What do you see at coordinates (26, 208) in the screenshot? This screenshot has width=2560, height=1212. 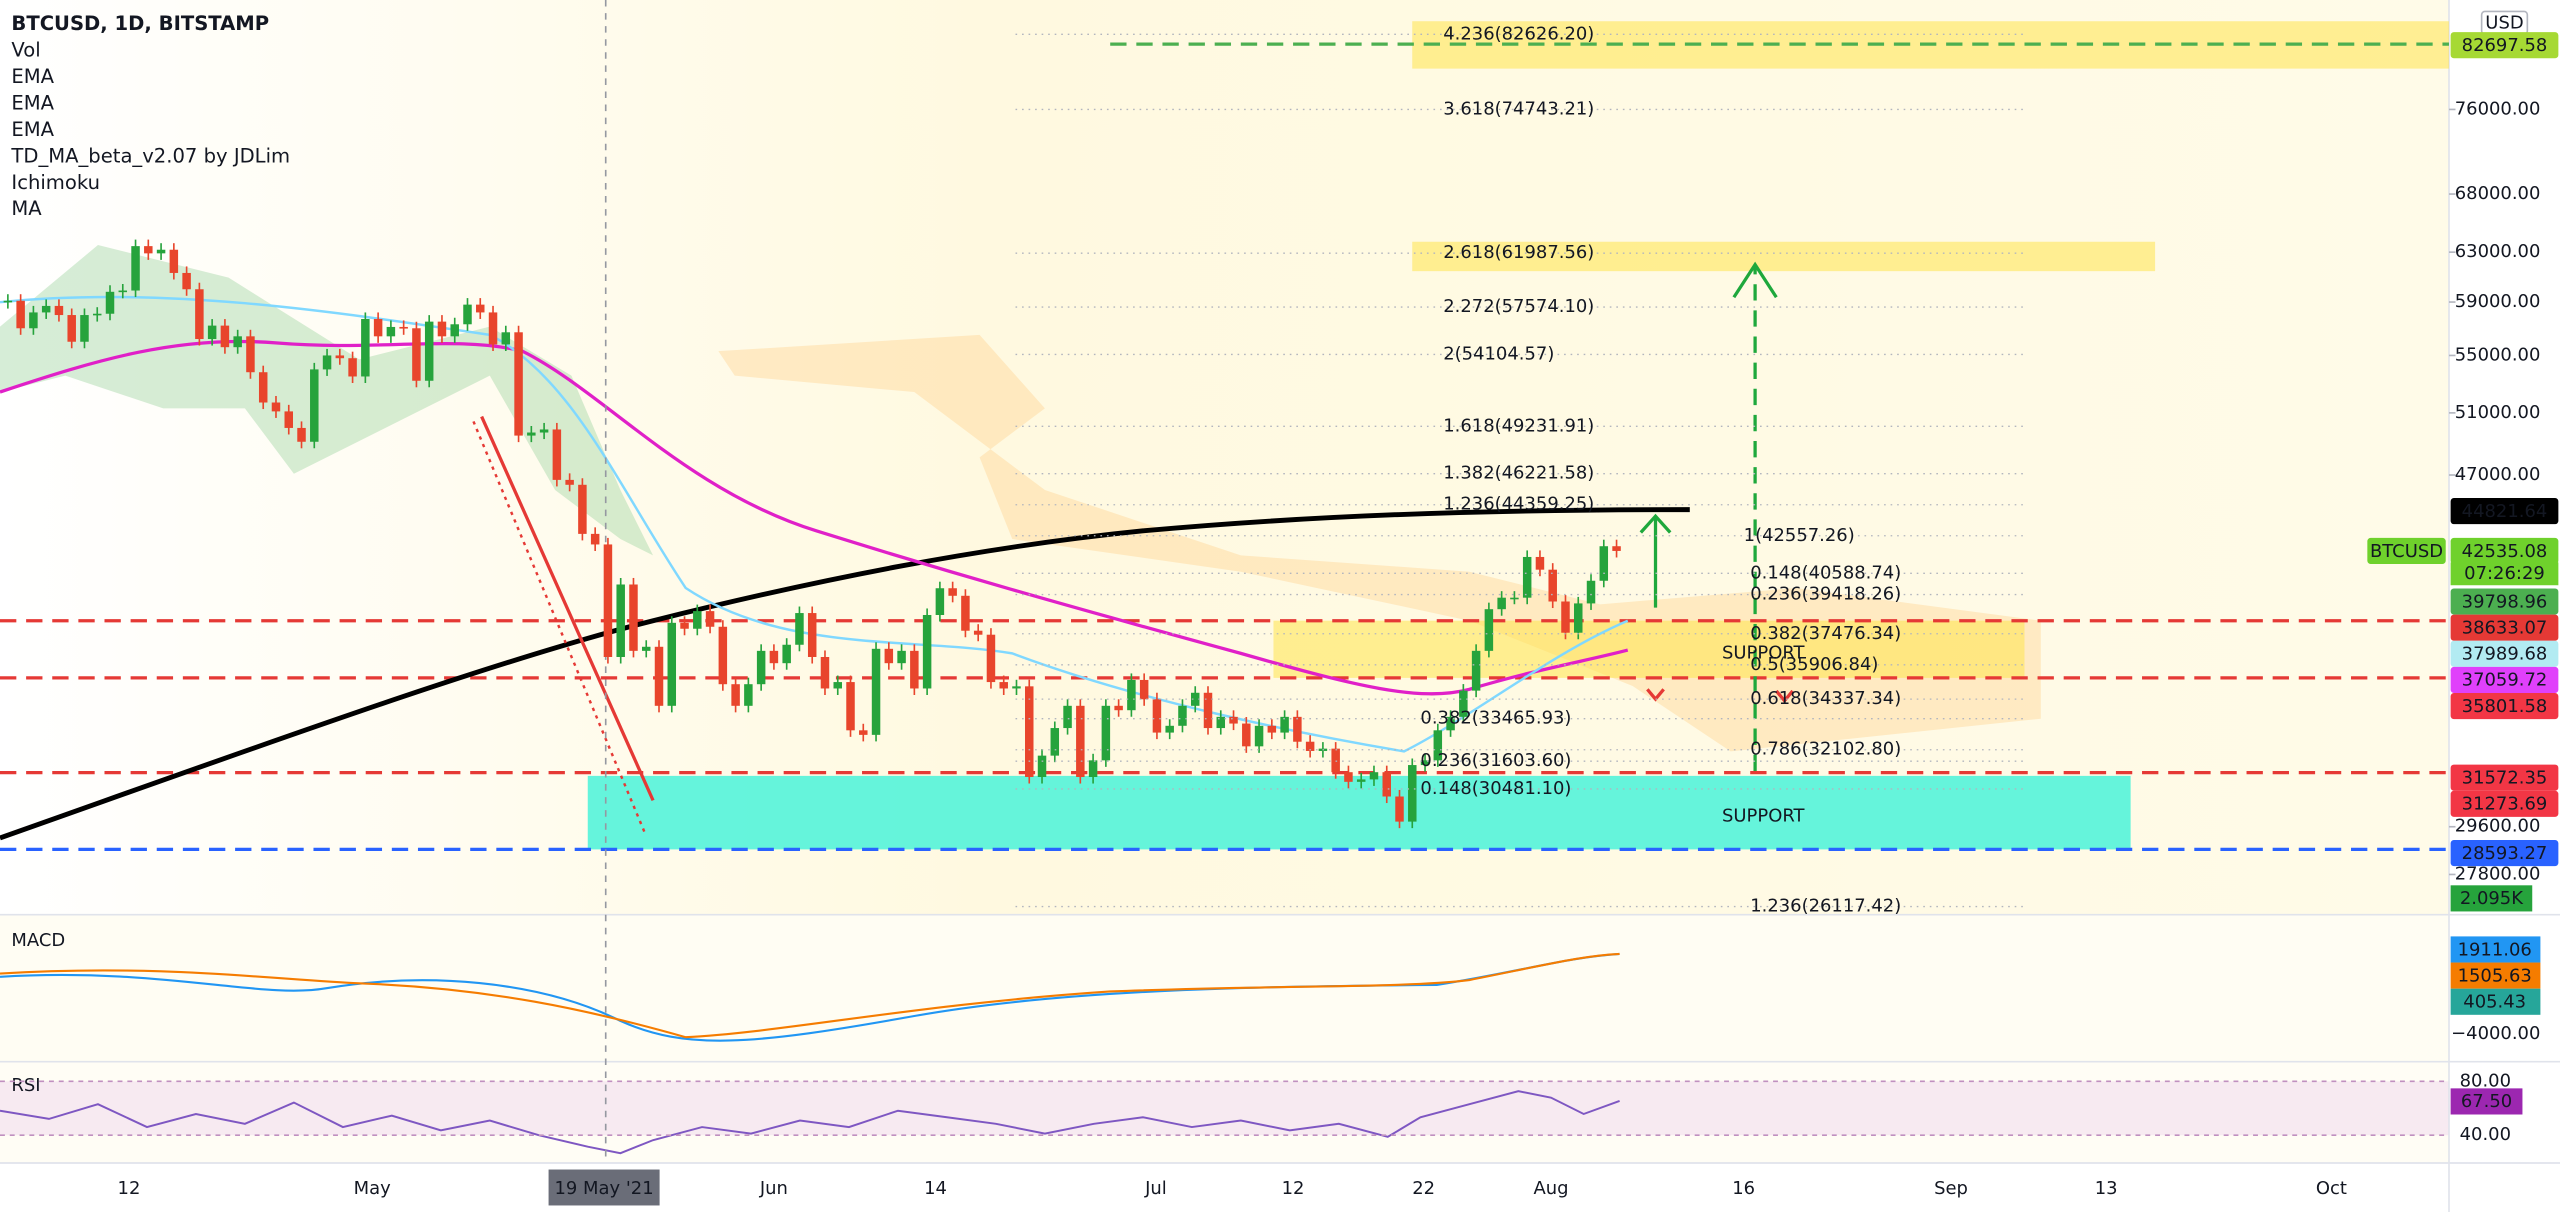 I see `legend-entry: MA` at bounding box center [26, 208].